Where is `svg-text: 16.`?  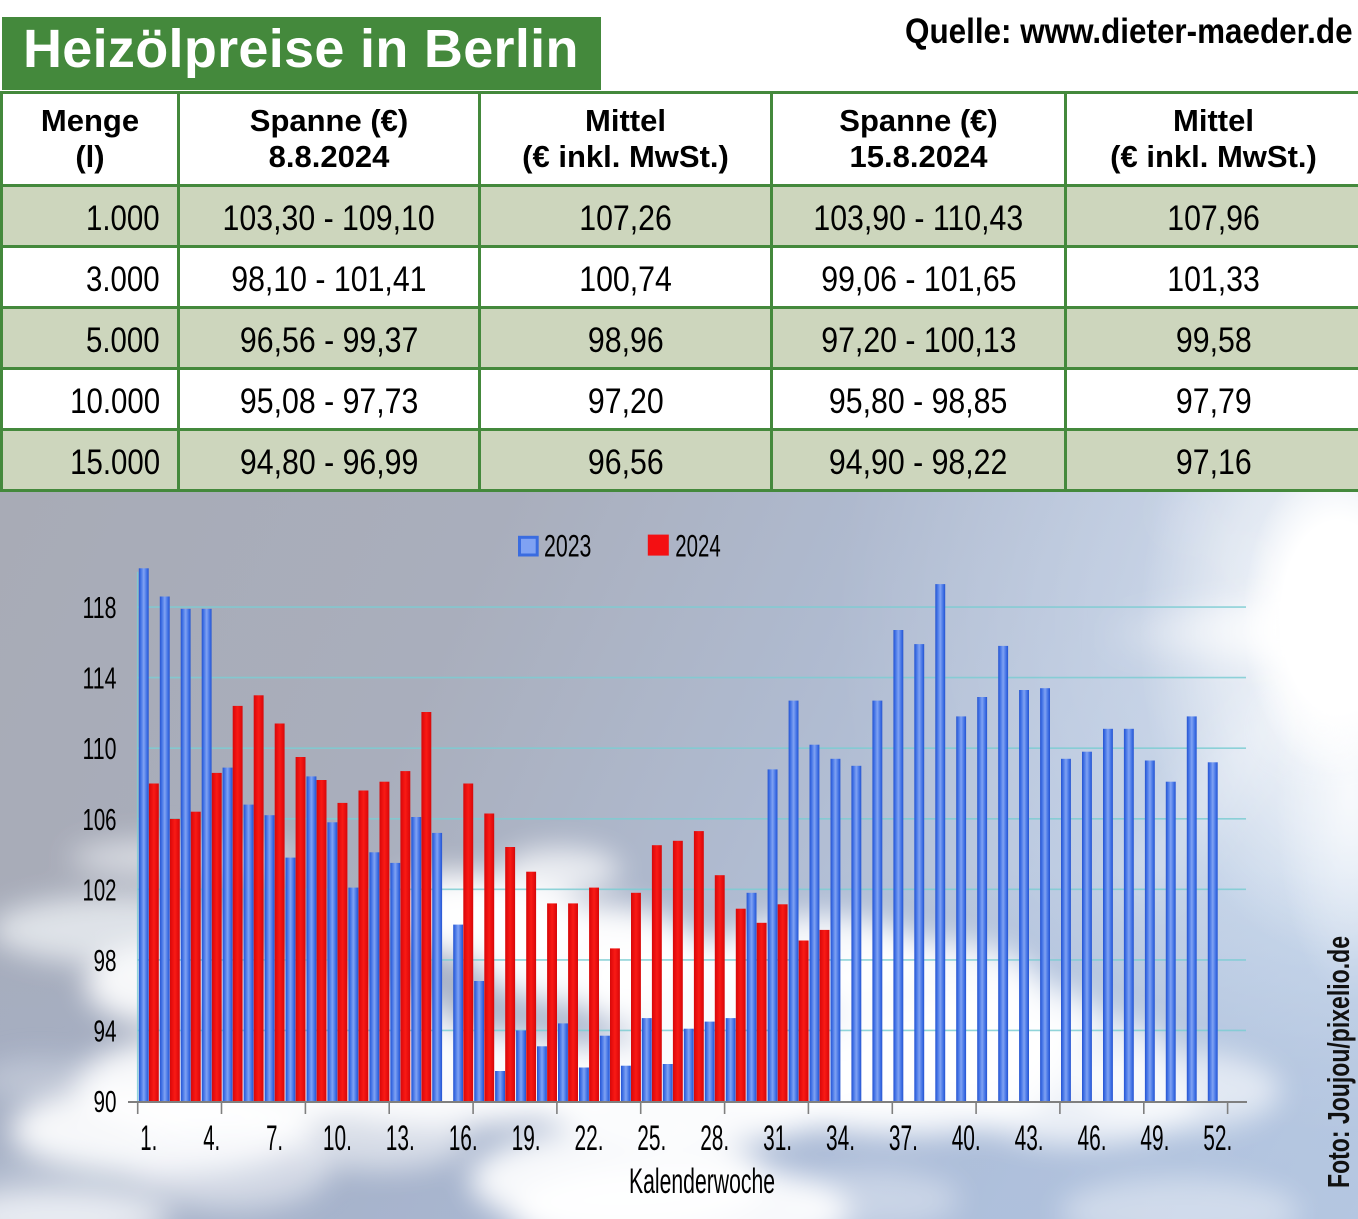 svg-text: 16. is located at coordinates (463, 1138).